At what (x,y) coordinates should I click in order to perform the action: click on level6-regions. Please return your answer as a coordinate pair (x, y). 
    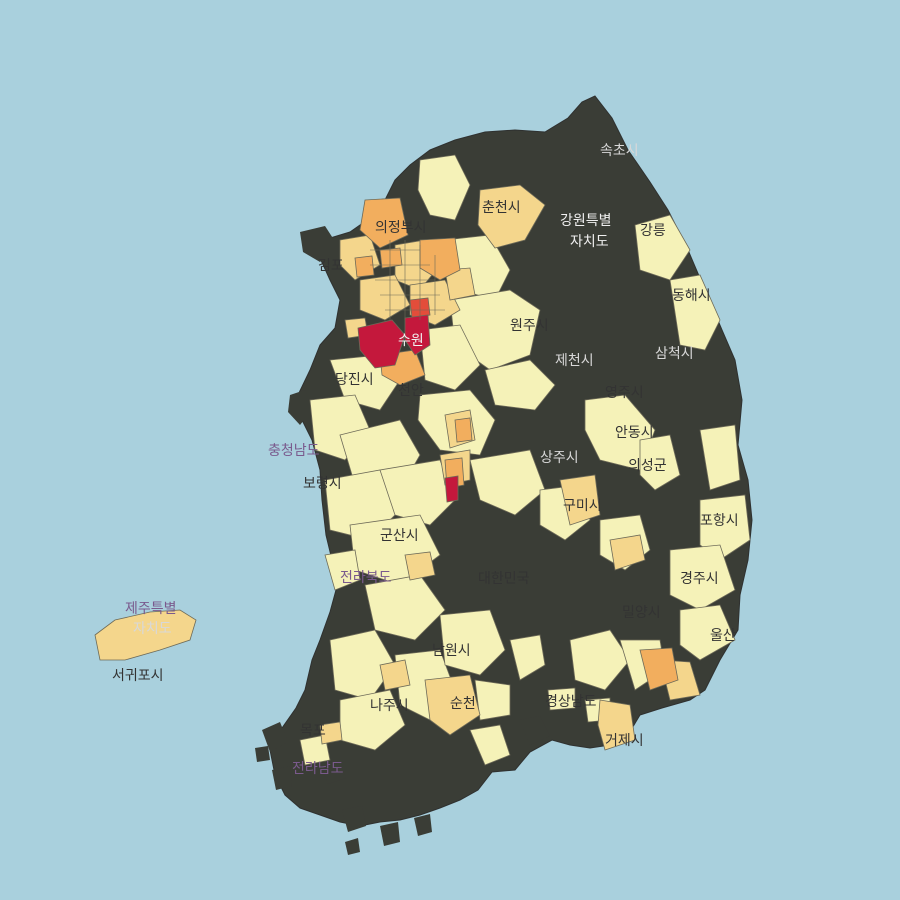
    Looking at the image, I should click on (408, 408).